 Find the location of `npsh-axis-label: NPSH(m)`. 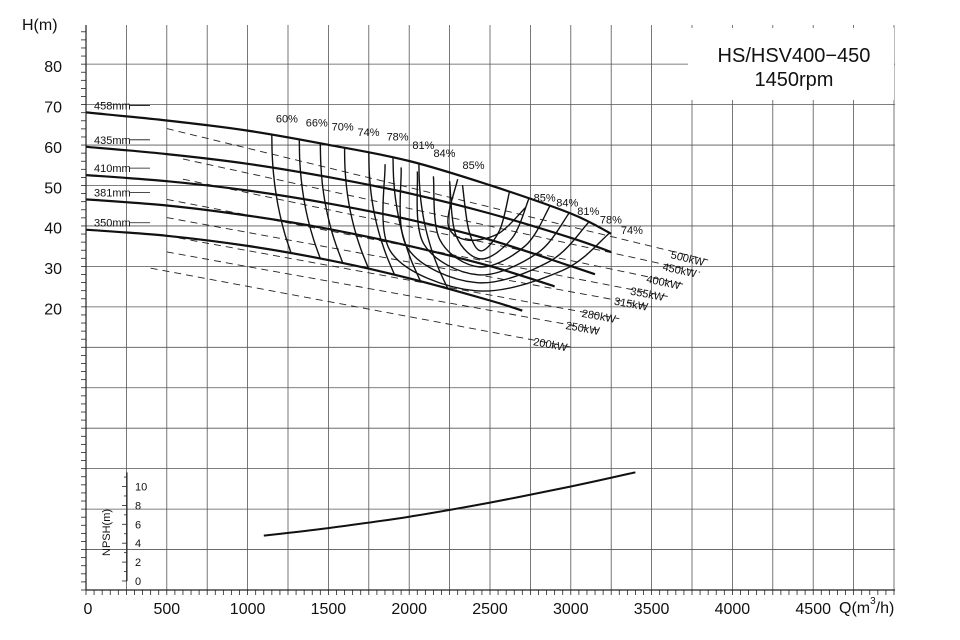

npsh-axis-label: NPSH(m) is located at coordinates (107, 532).